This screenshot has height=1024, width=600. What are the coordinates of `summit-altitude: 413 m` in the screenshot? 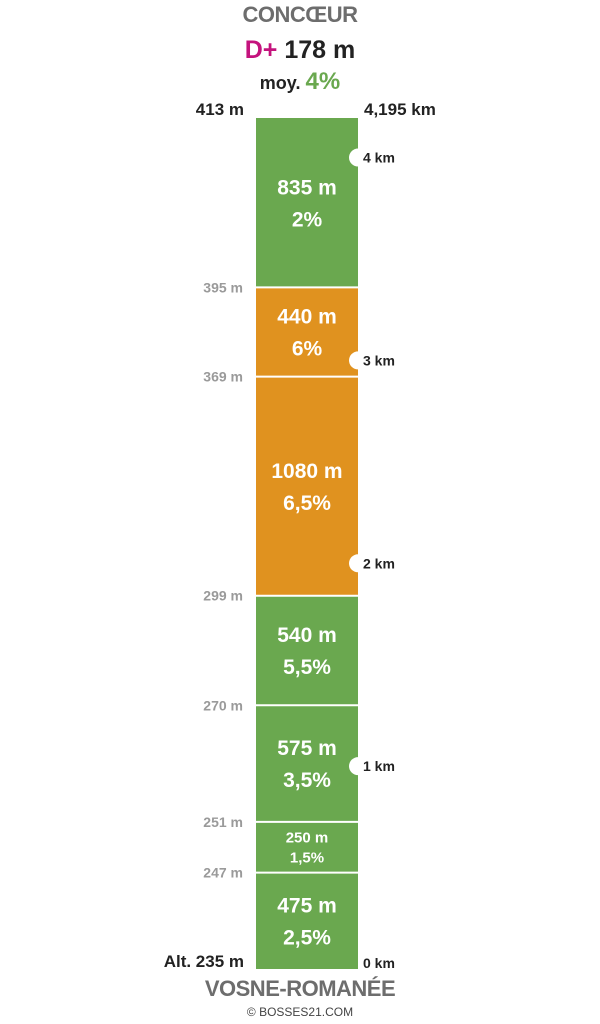 It's located at (219, 109).